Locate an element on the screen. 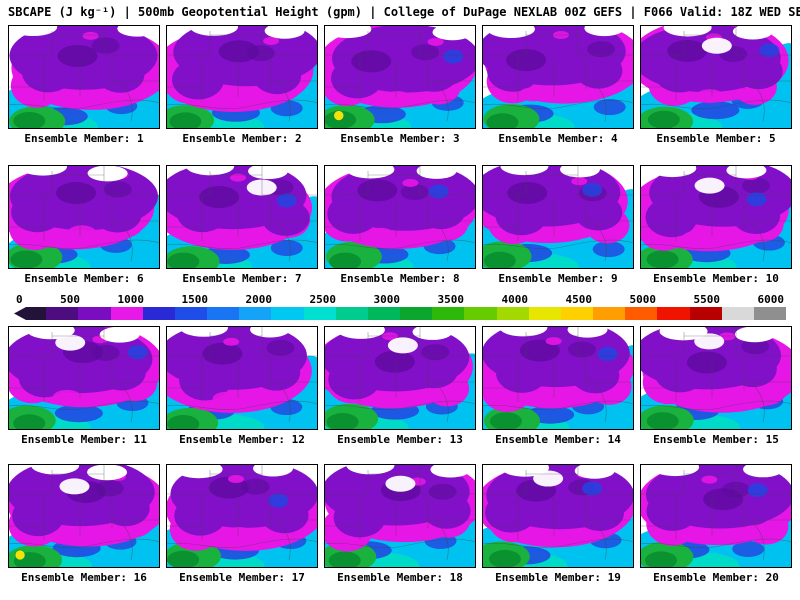 This screenshot has height=600, width=800. ensemble-panel: Ensemble Member: 2 is located at coordinates (242, 85).